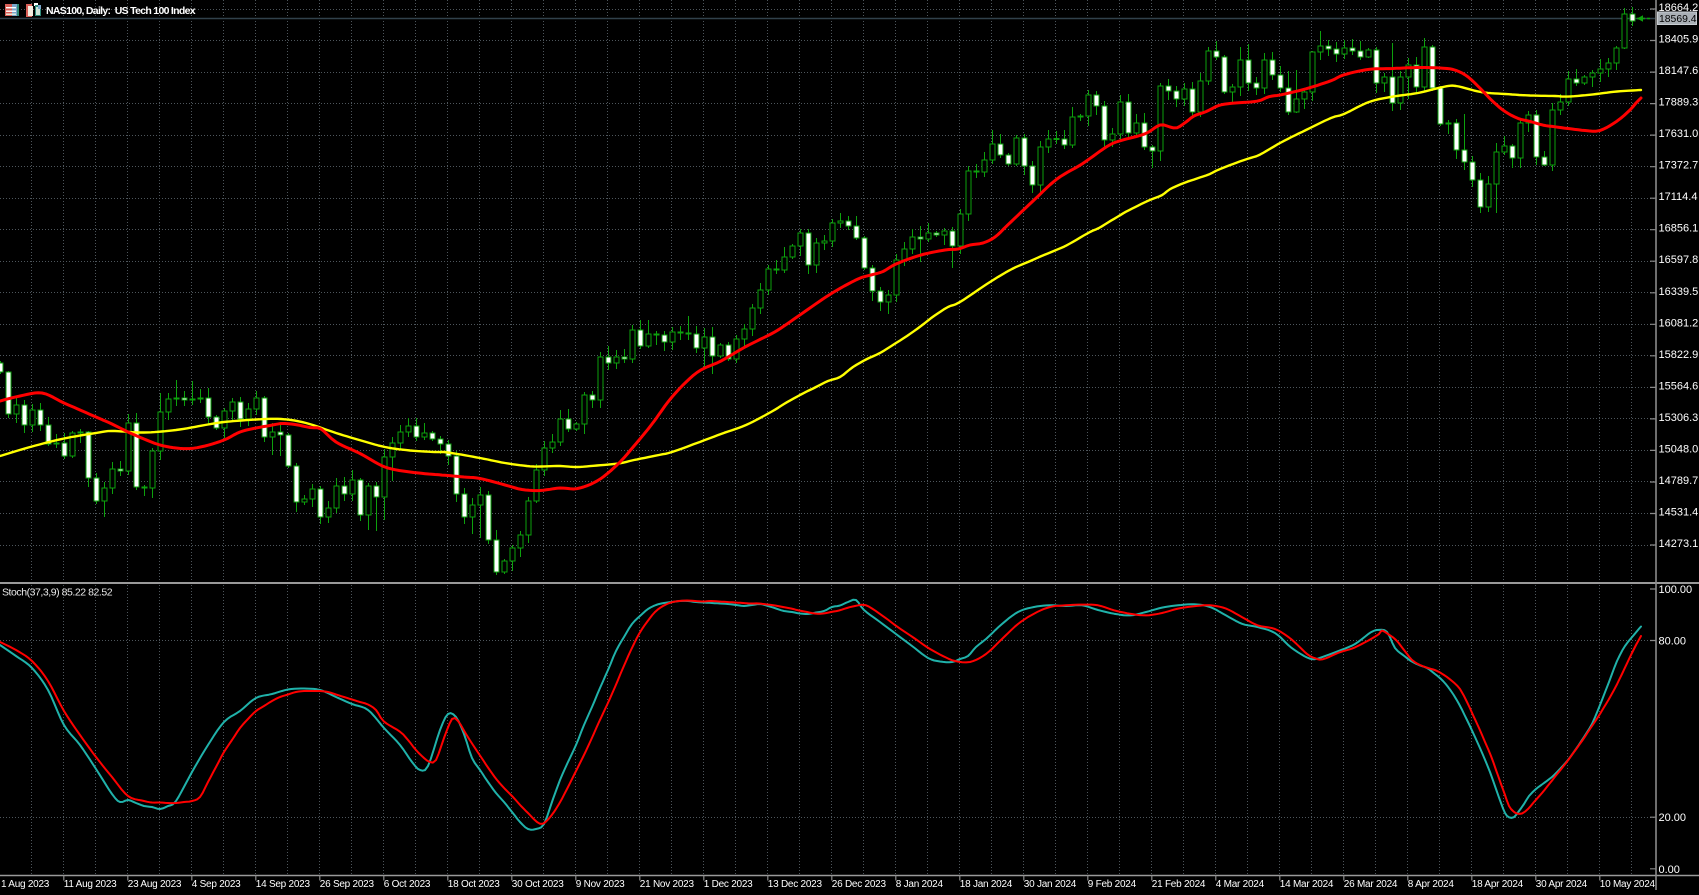 The width and height of the screenshot is (1699, 895). I want to click on svg-text: 1 Dec 2023, so click(728, 884).